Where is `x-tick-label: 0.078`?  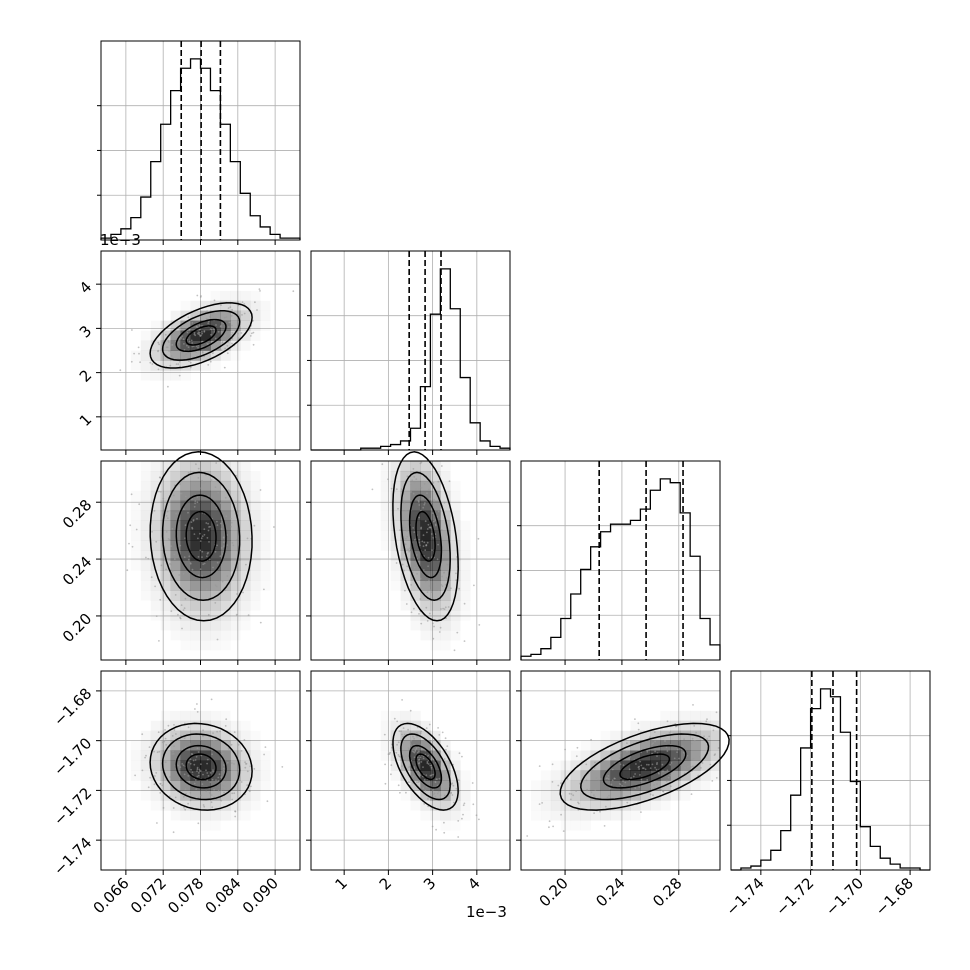 x-tick-label: 0.078 is located at coordinates (185, 895).